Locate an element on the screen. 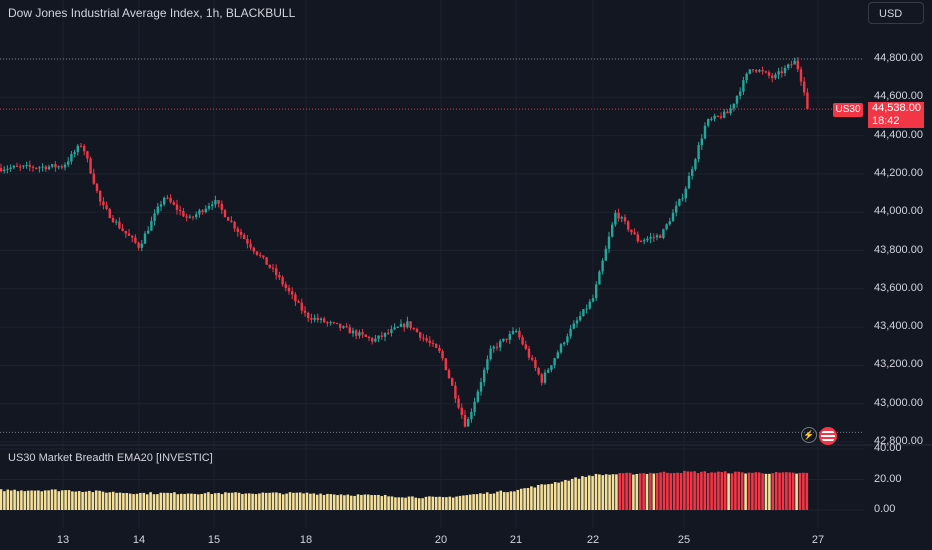 This screenshot has width=932, height=550. us-flag-icon is located at coordinates (828, 436).